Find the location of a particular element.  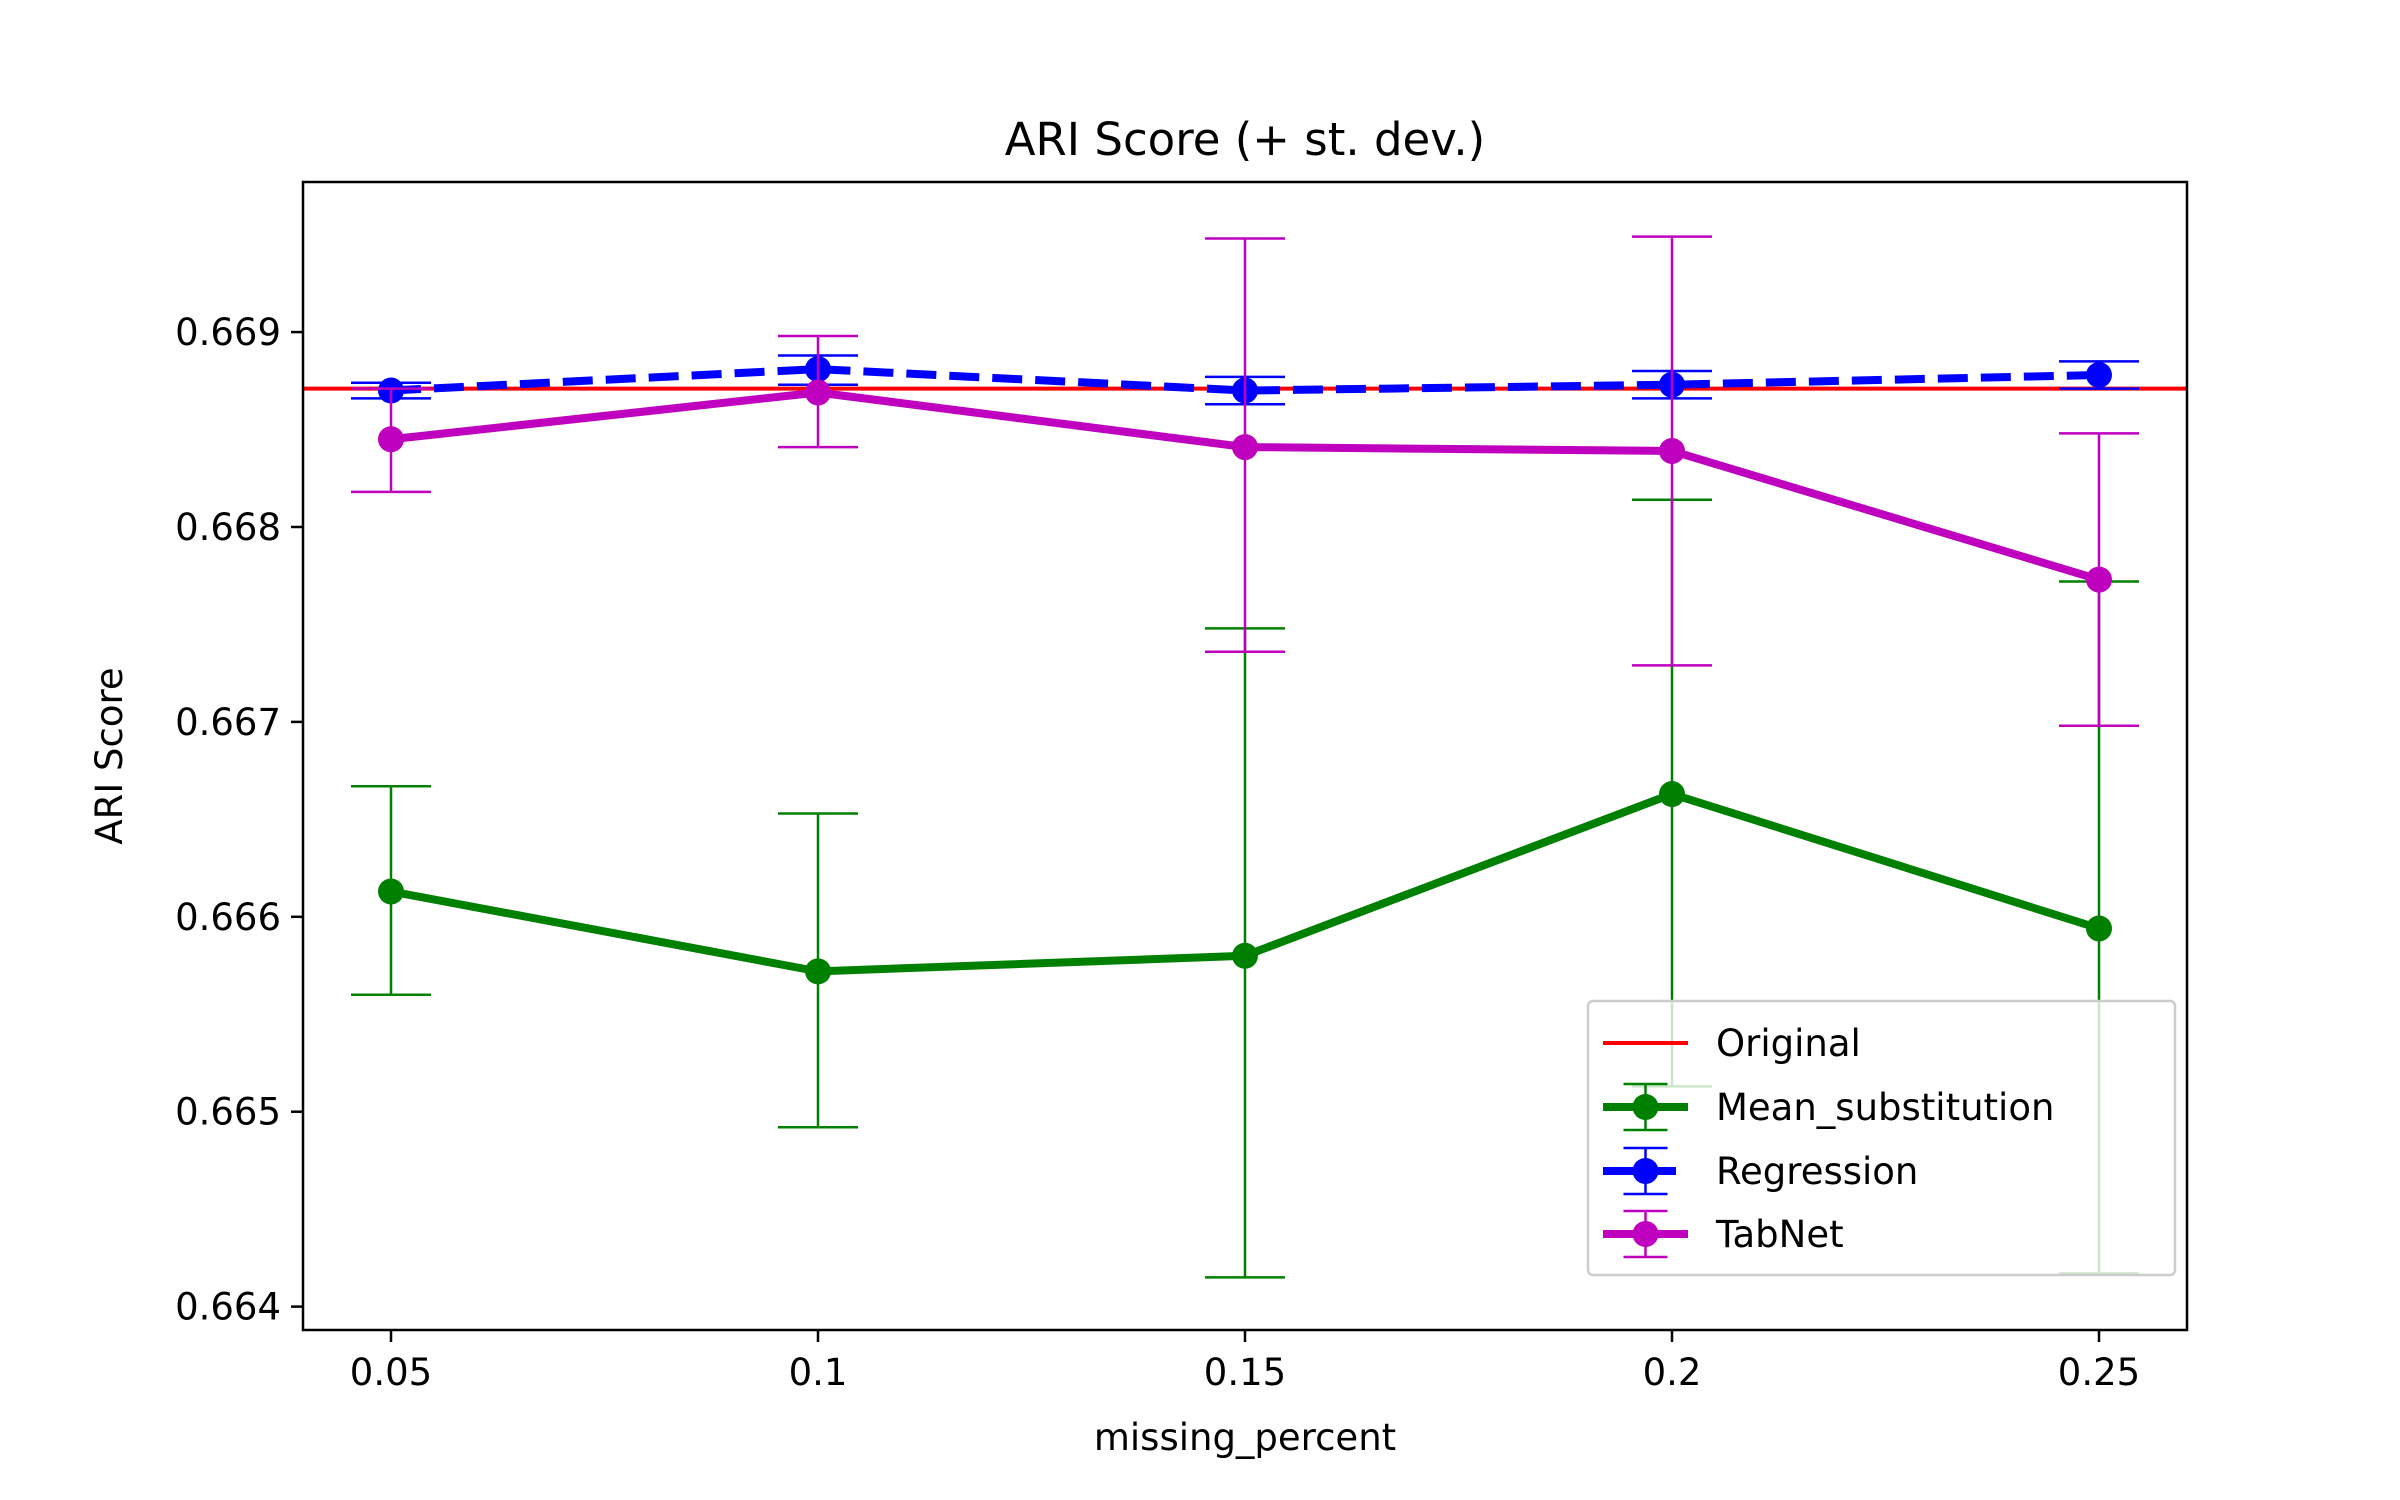

legend-label: Regression is located at coordinates (1817, 1171).